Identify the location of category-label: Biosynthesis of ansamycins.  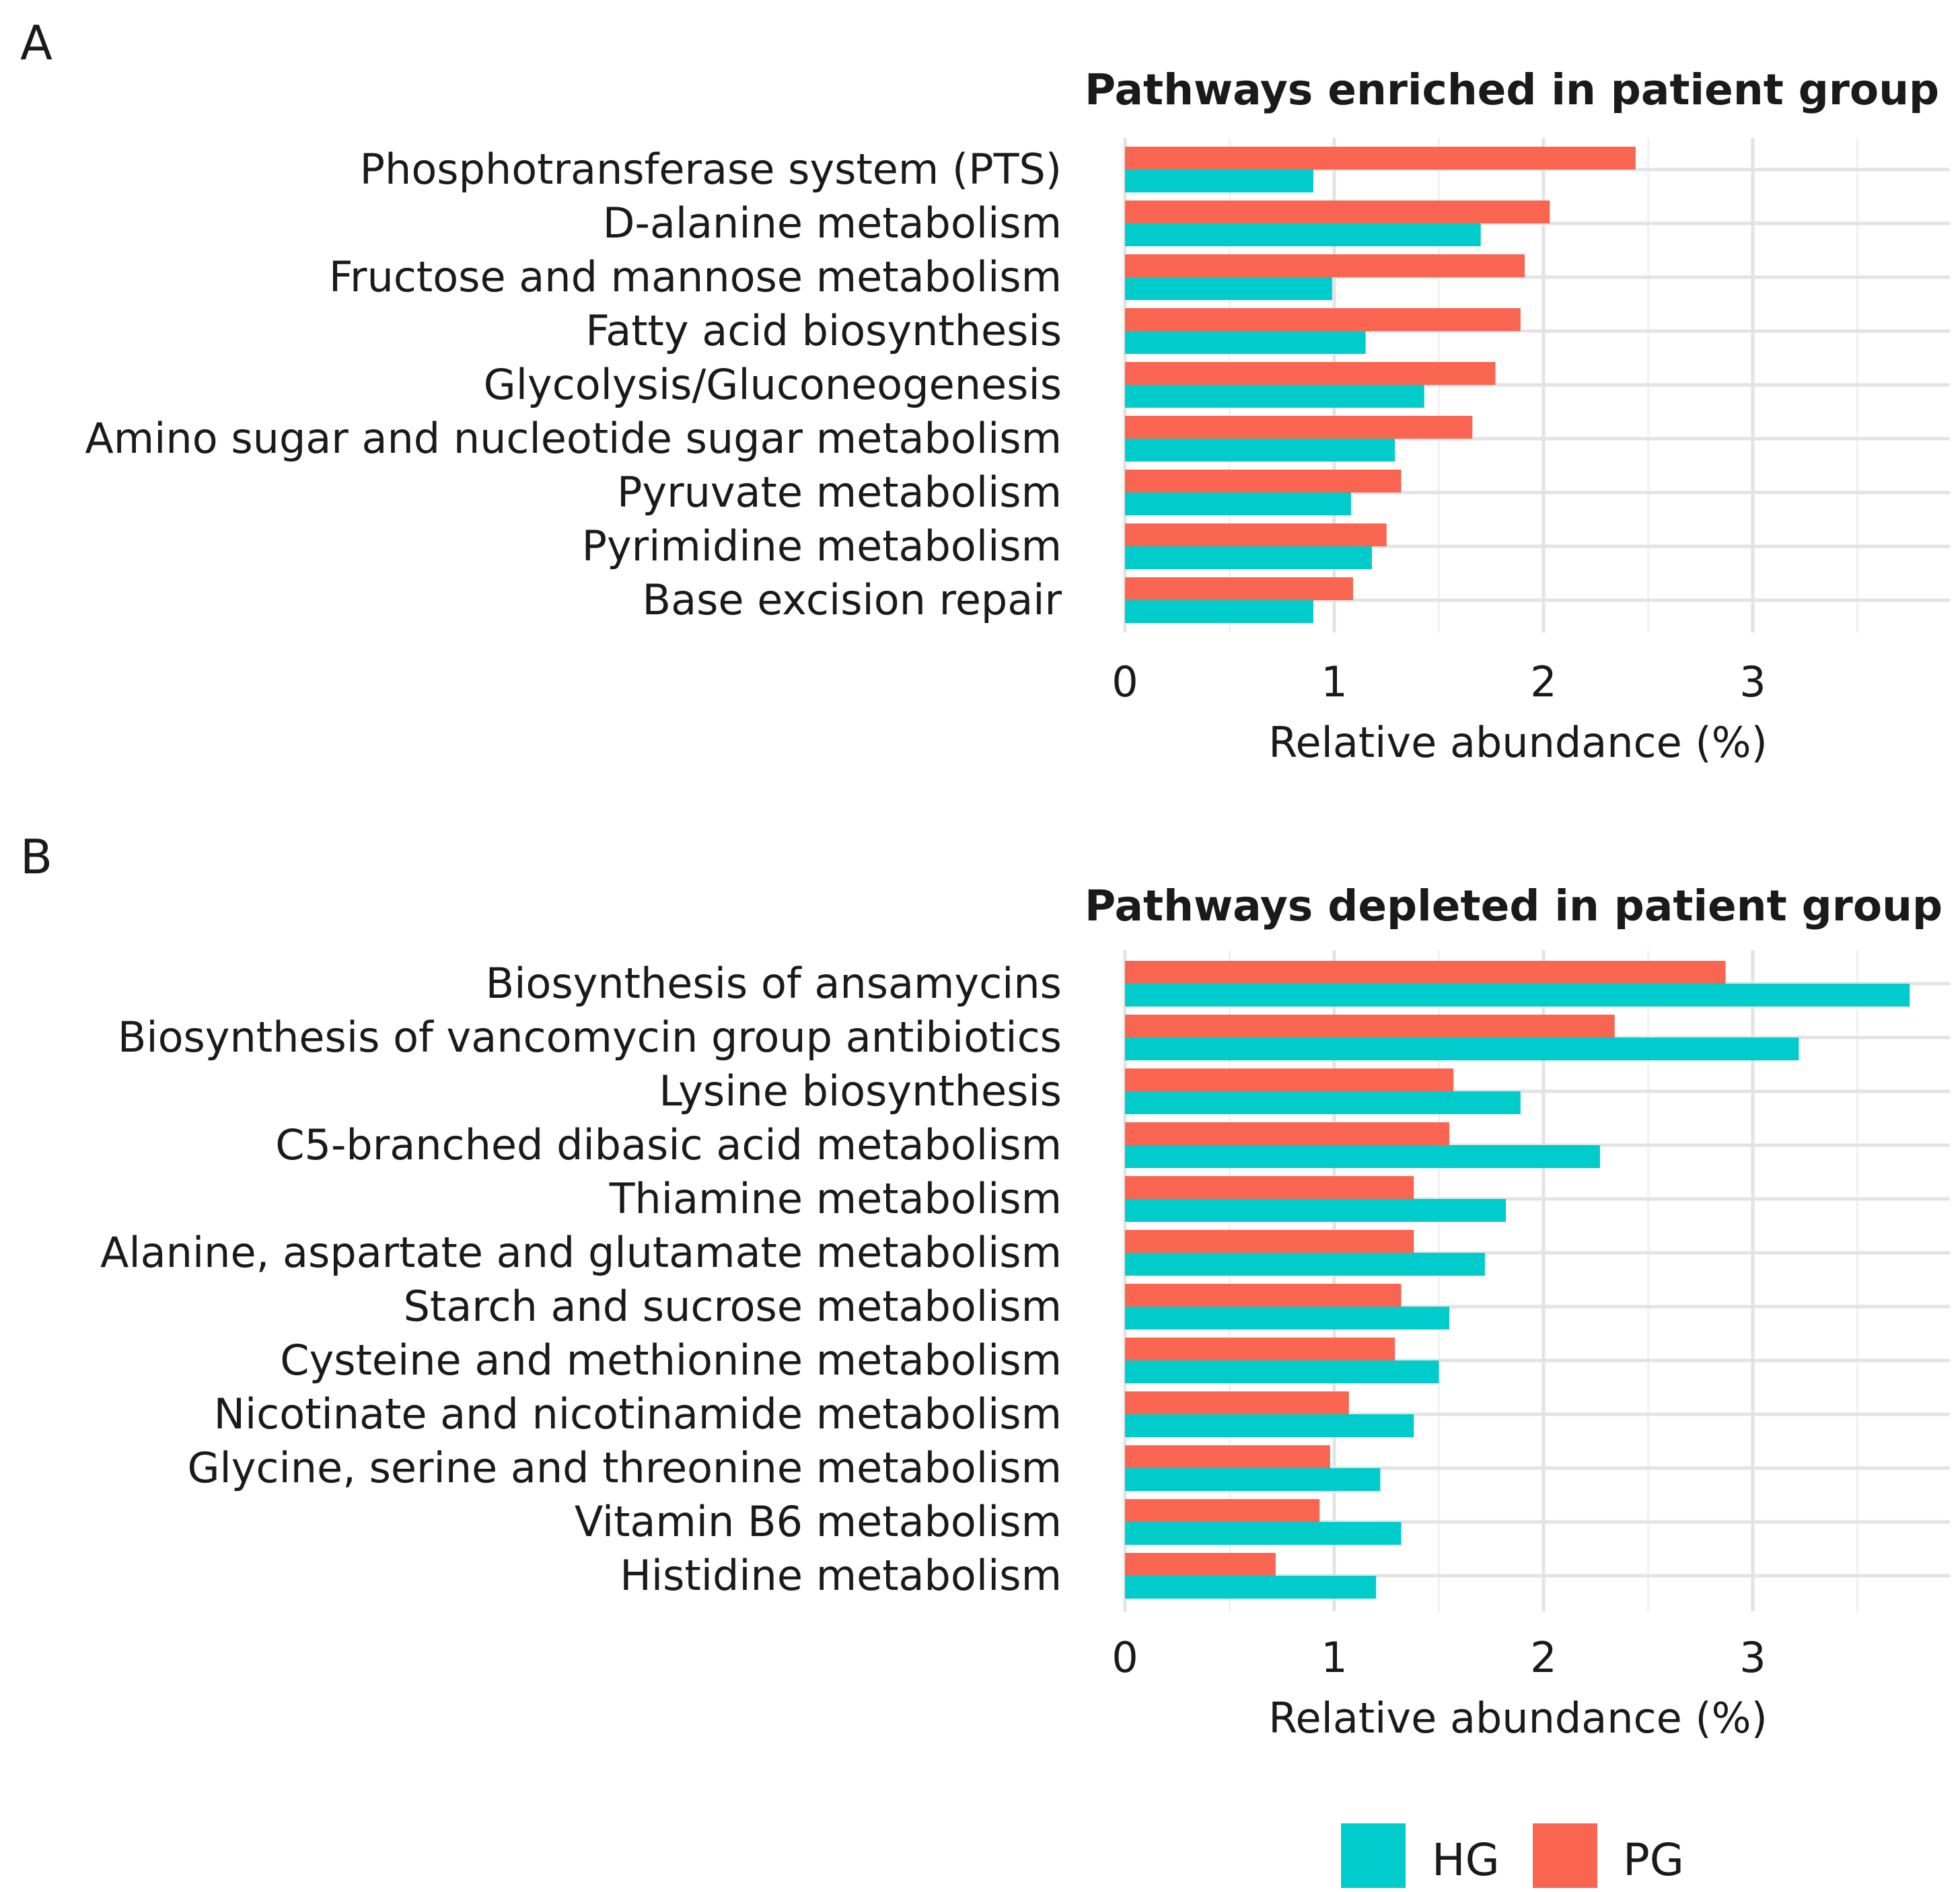
(774, 983).